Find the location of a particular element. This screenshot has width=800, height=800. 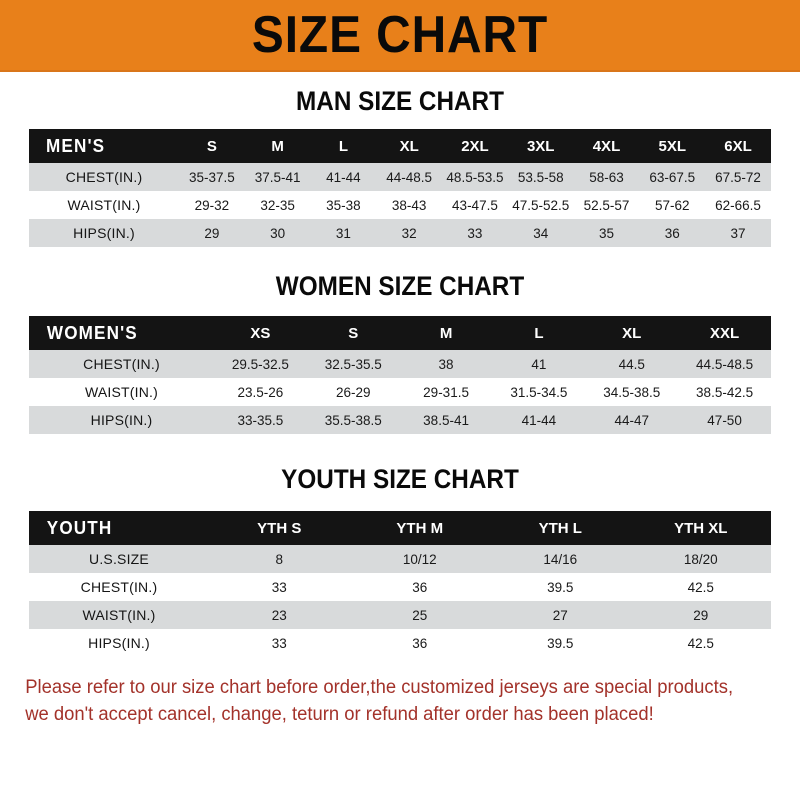

men-cell: 58-63 is located at coordinates (606, 177).